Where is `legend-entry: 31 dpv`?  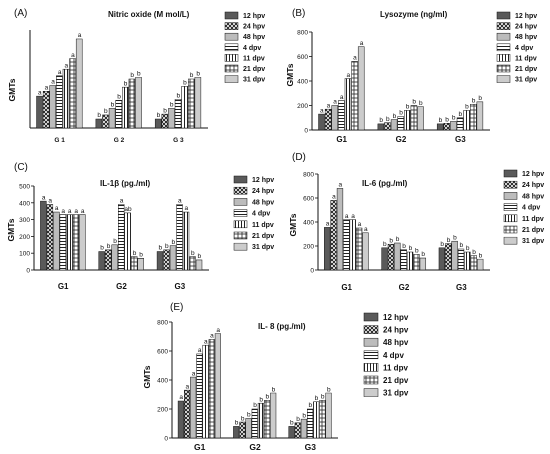 legend-entry: 31 dpv is located at coordinates (526, 80).